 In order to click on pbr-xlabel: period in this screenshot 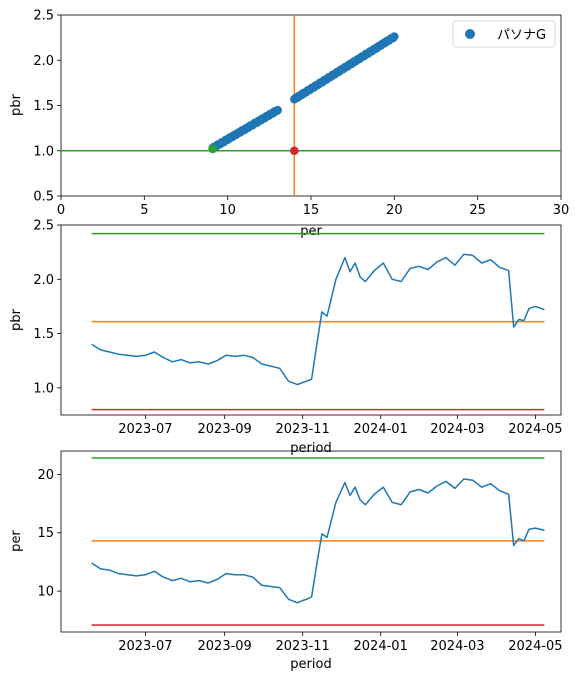, I will do `click(310, 448)`.